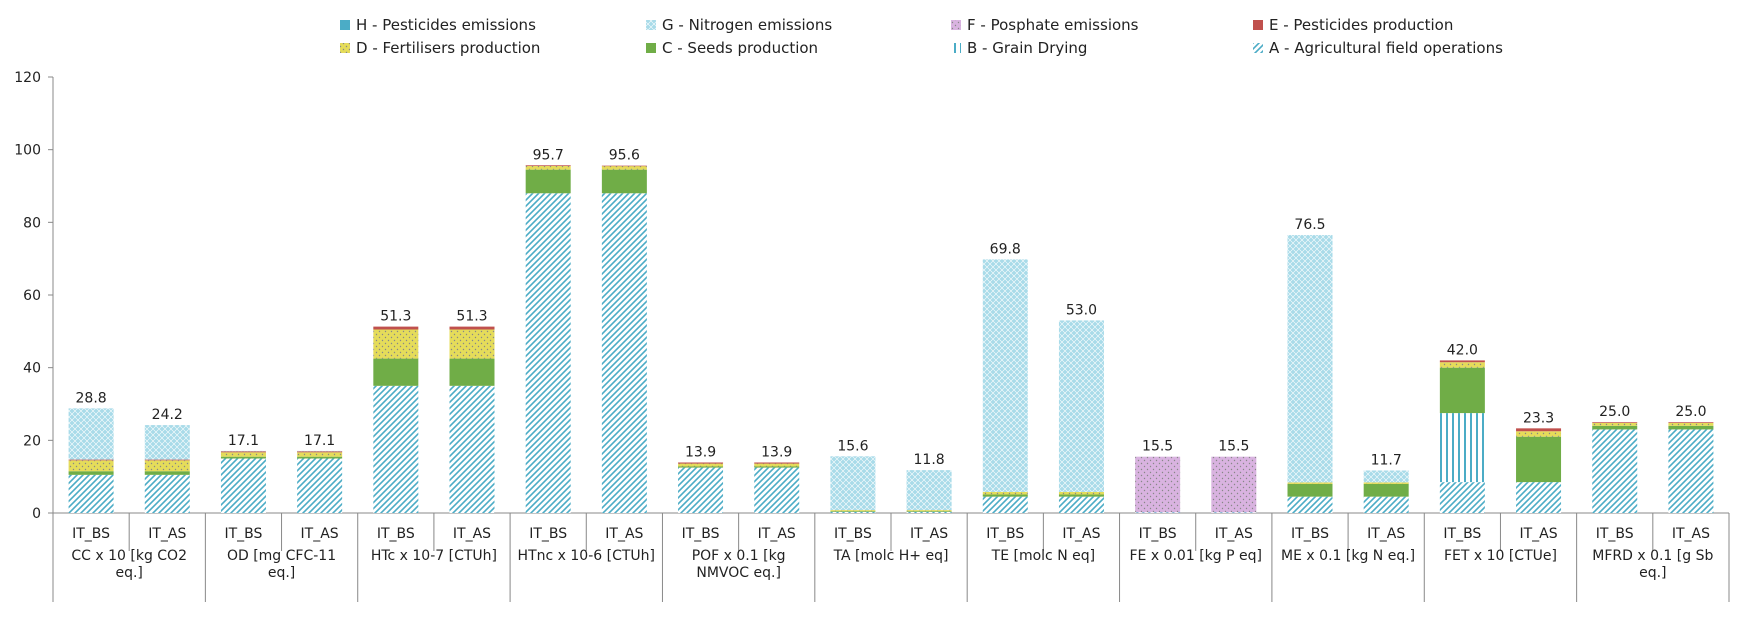  Describe the element at coordinates (1157, 447) in the screenshot. I see `bar-total-label: 15.5` at that location.